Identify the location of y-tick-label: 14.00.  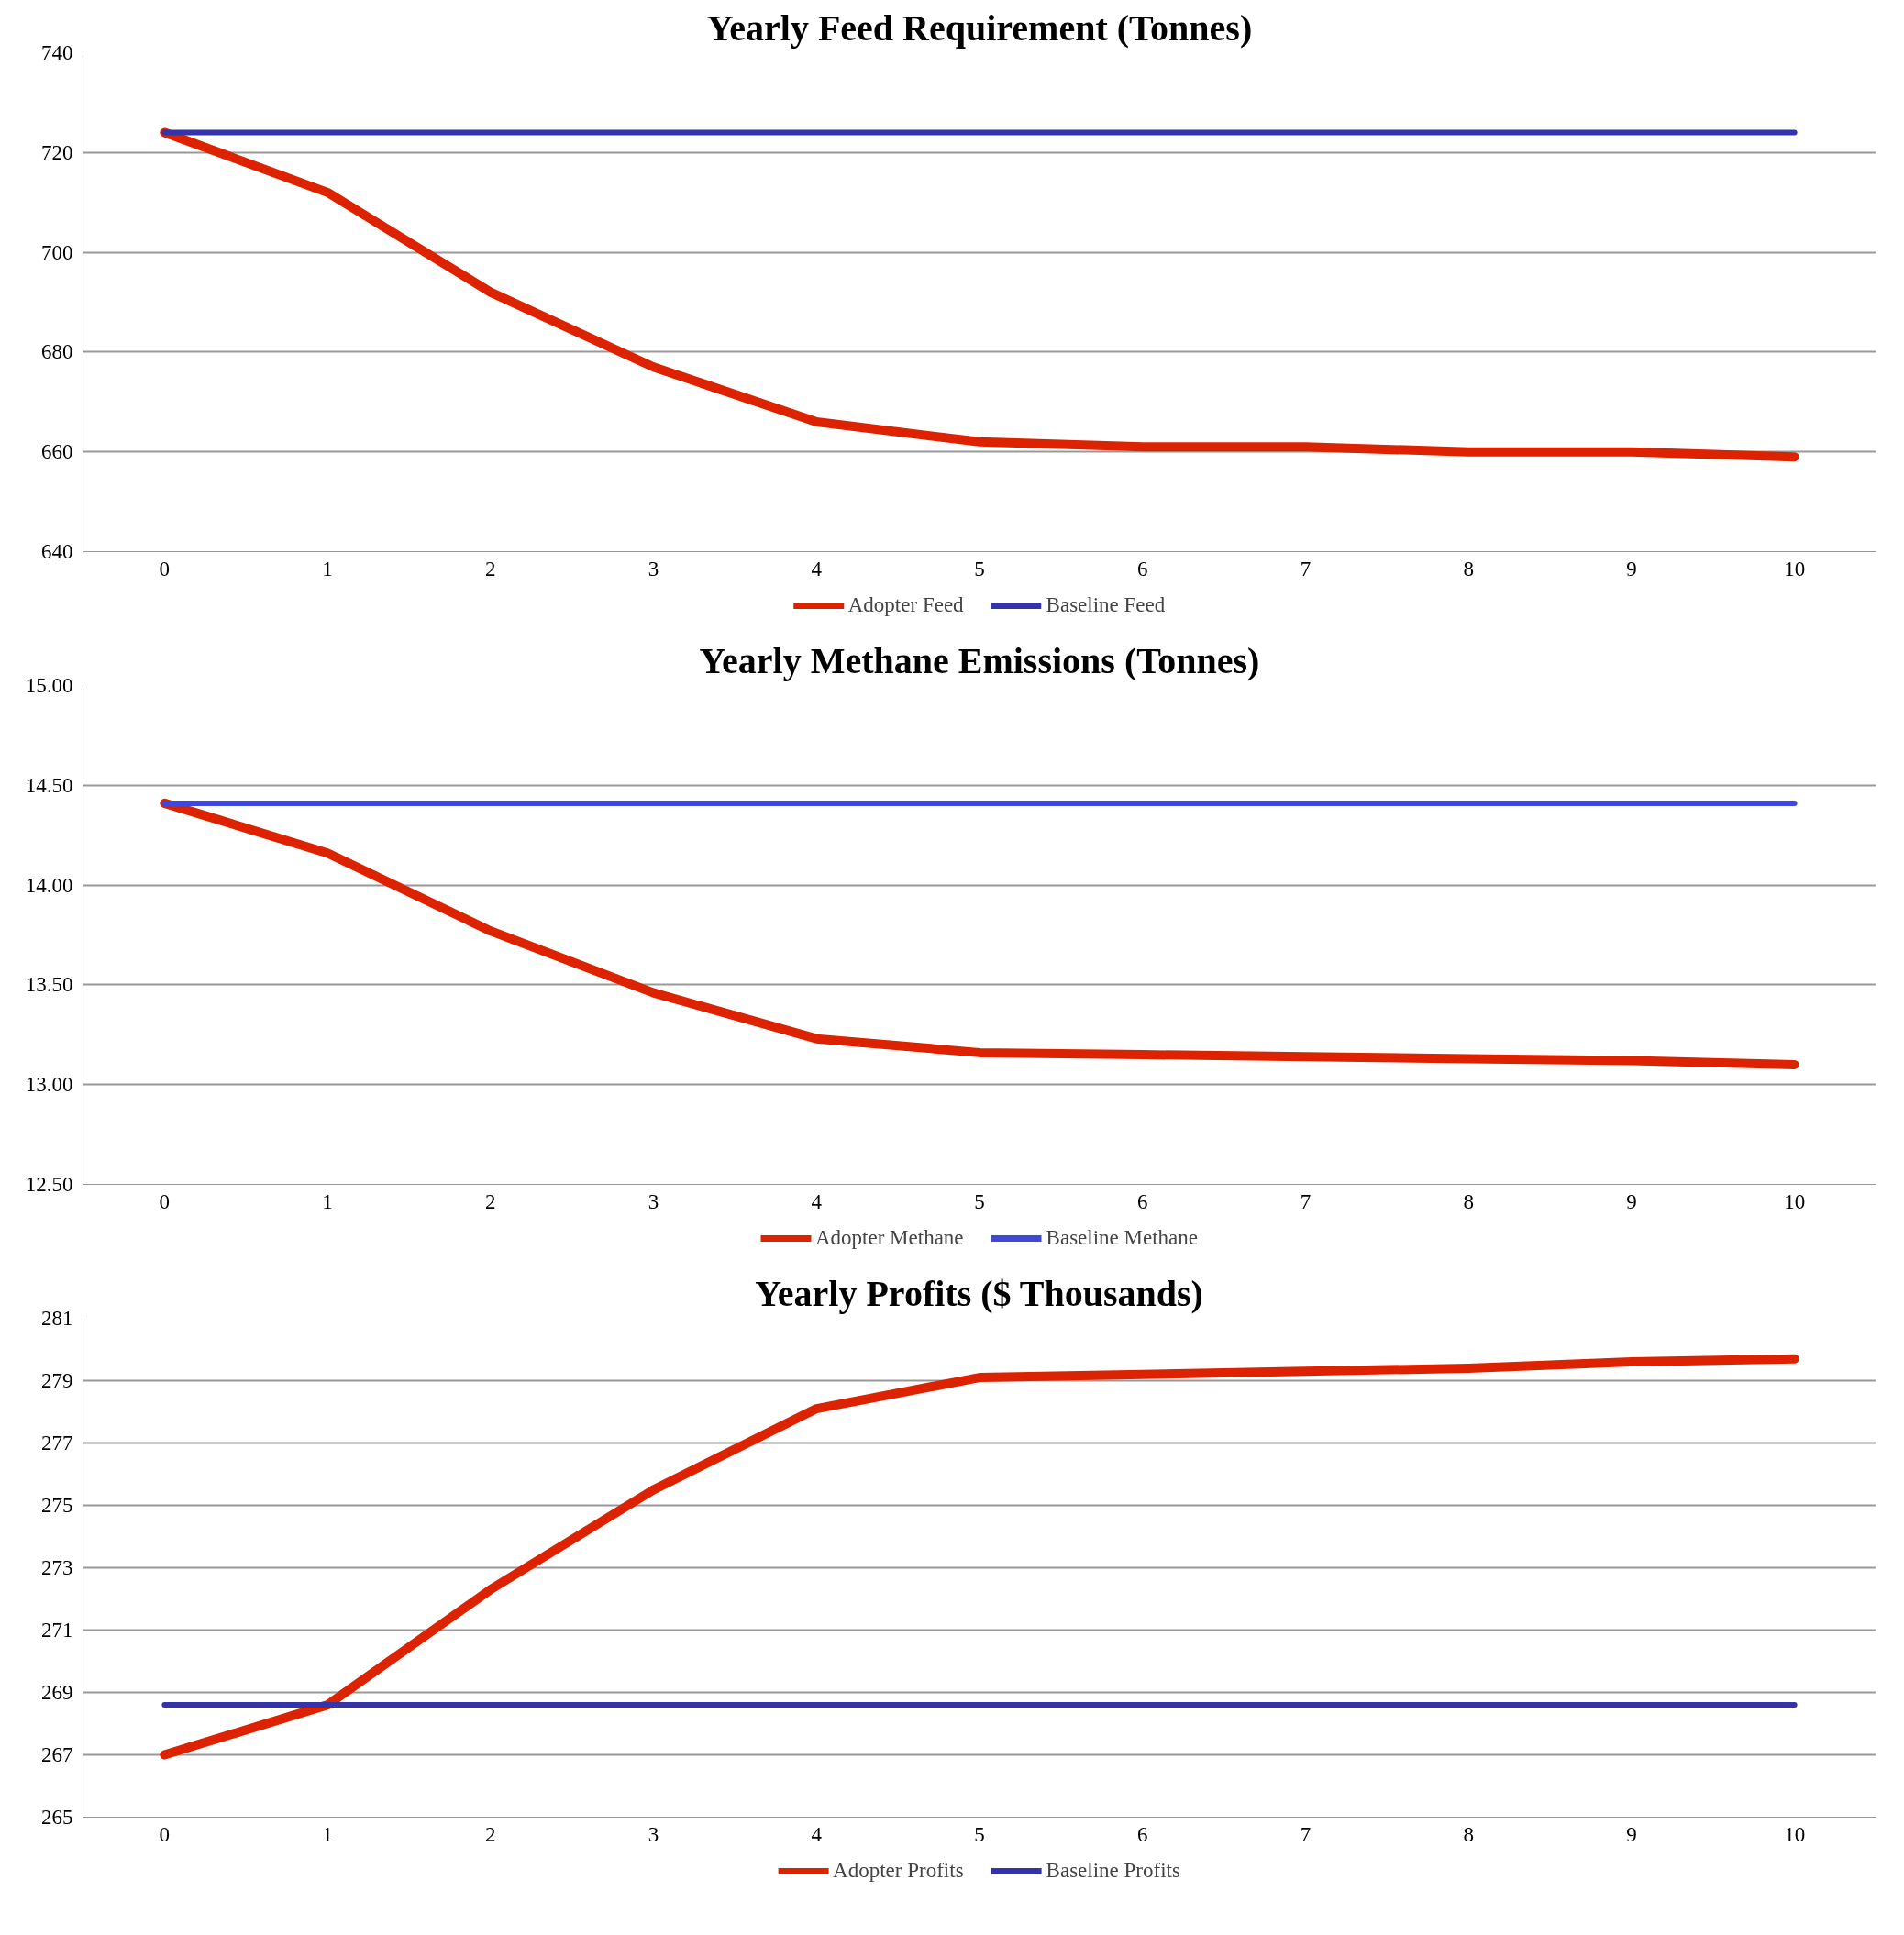
(49, 885).